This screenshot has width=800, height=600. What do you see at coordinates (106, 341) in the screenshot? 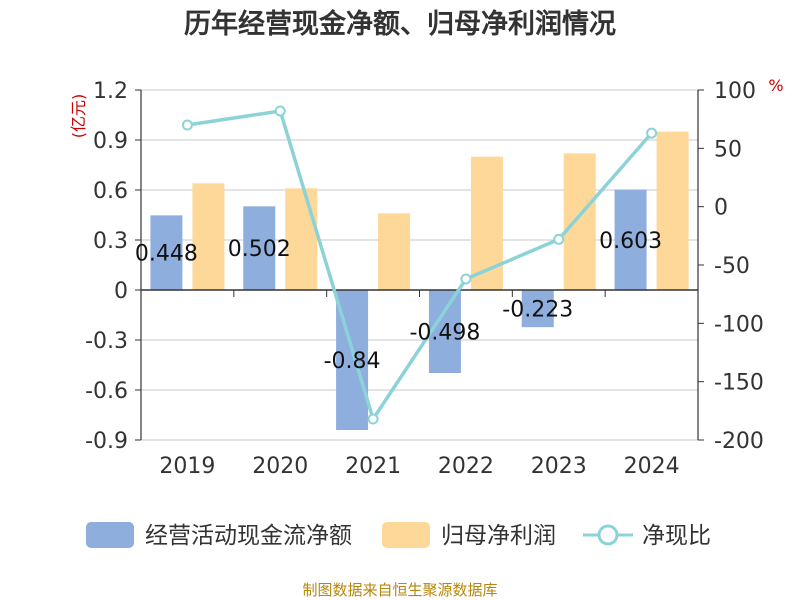
I see `left-tick-label: -0.3` at bounding box center [106, 341].